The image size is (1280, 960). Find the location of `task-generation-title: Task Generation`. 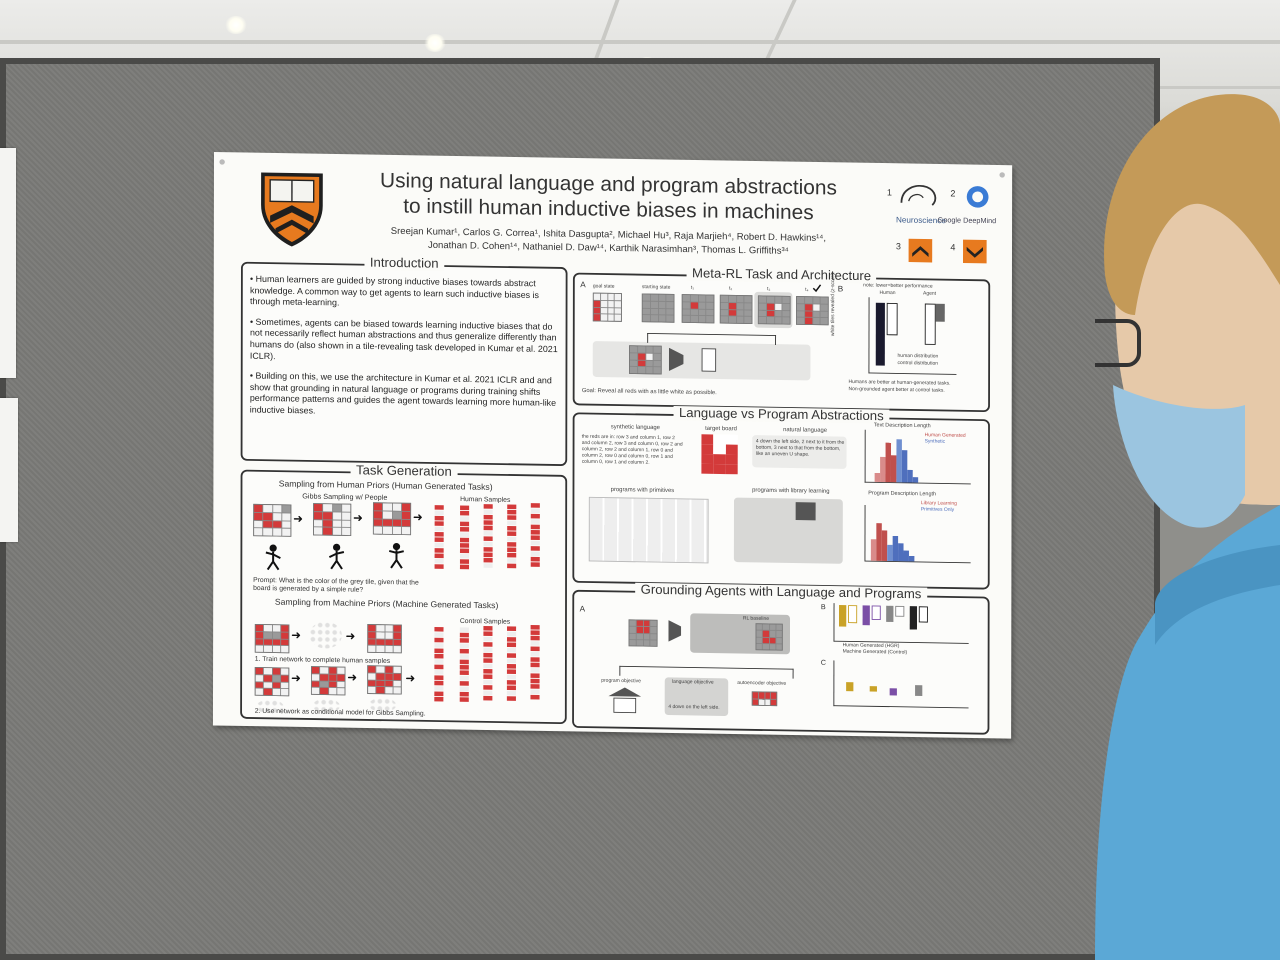

task-generation-title: Task Generation is located at coordinates (404, 471).